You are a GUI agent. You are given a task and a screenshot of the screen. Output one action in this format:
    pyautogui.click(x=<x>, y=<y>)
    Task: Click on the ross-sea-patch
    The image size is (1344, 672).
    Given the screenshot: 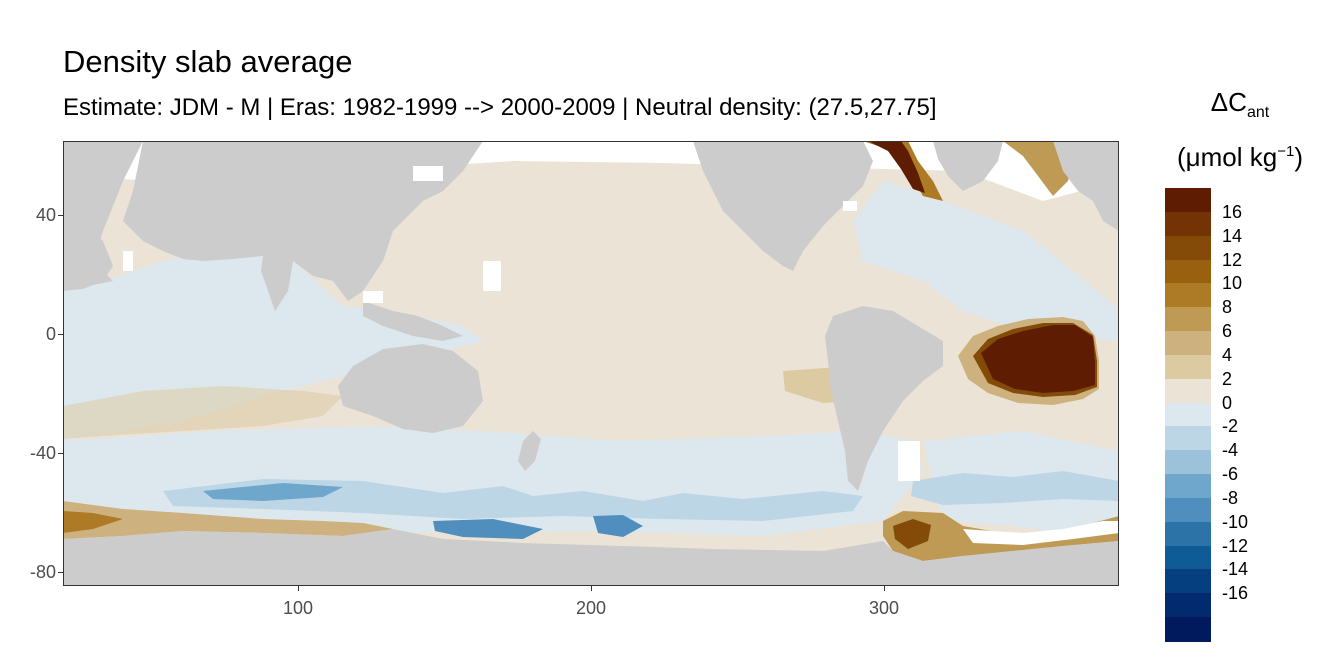 What is the action you would take?
    pyautogui.click(x=488, y=529)
    